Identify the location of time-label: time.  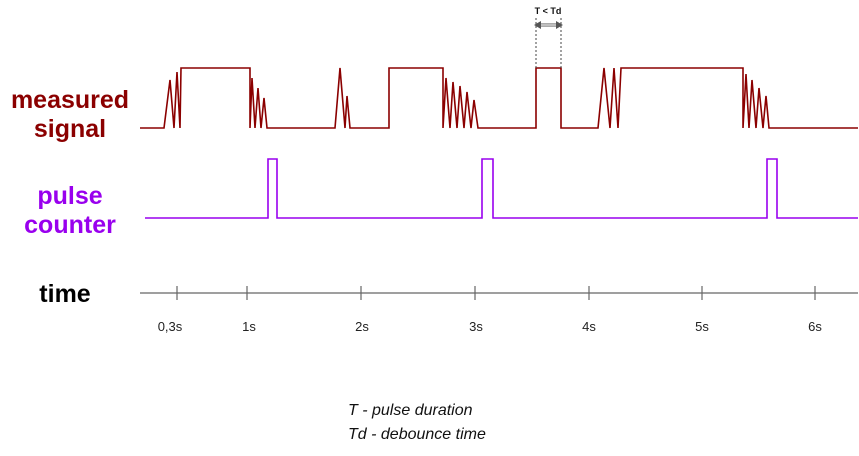
(65, 294).